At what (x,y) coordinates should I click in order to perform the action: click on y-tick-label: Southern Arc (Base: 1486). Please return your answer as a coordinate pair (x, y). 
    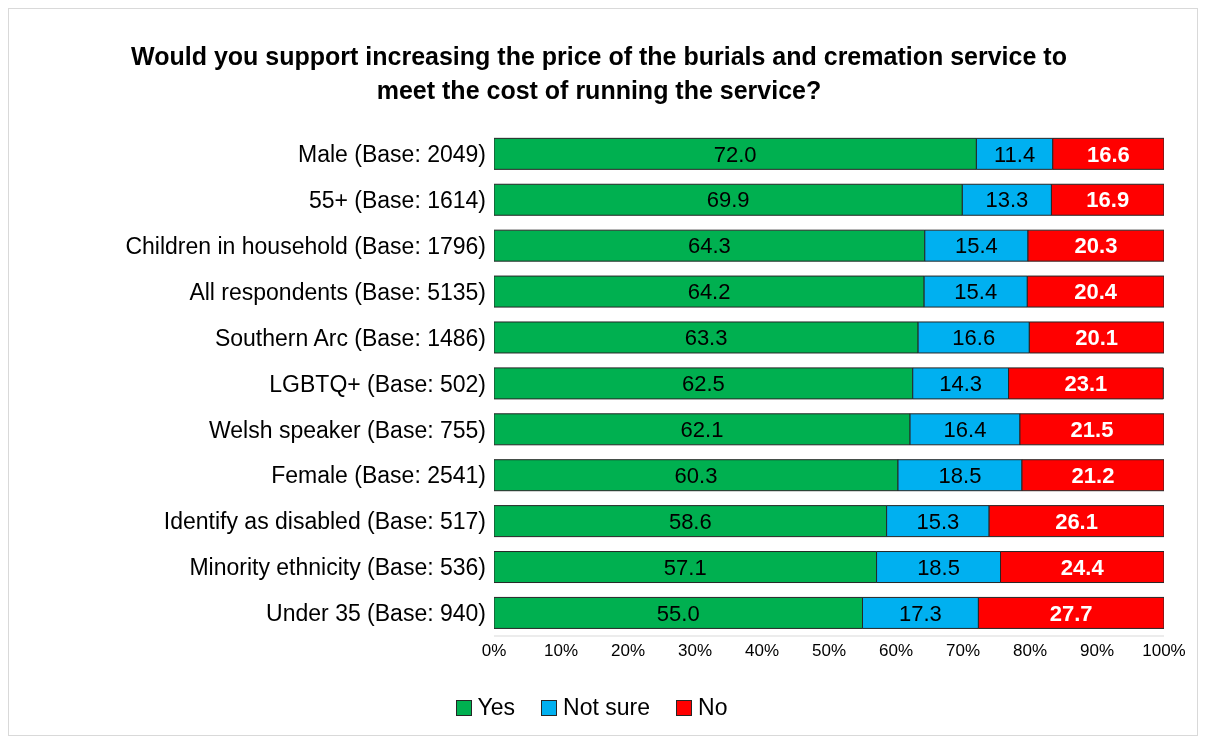
    Looking at the image, I should click on (350, 337).